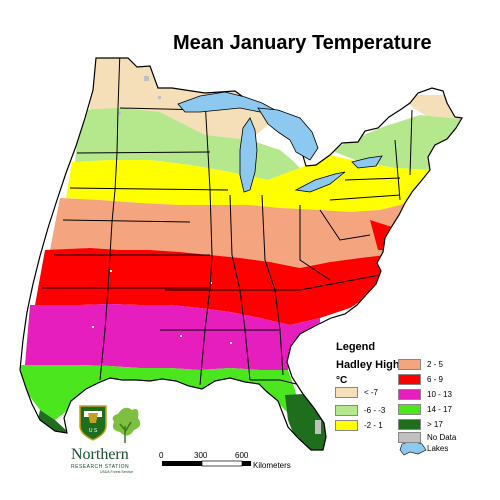 The height and width of the screenshot is (500, 500). Describe the element at coordinates (425, 409) in the screenshot. I see `legend-item: 14 - 17` at that location.